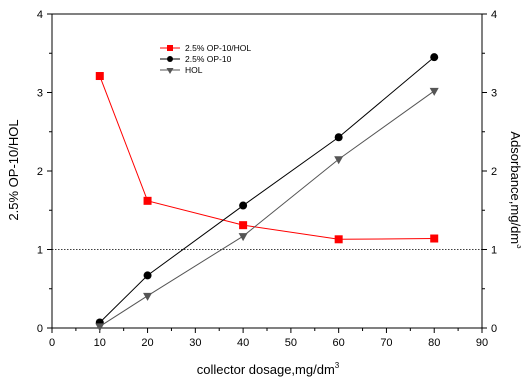  I want to click on y-tick-label-left: 3, so click(40, 94).